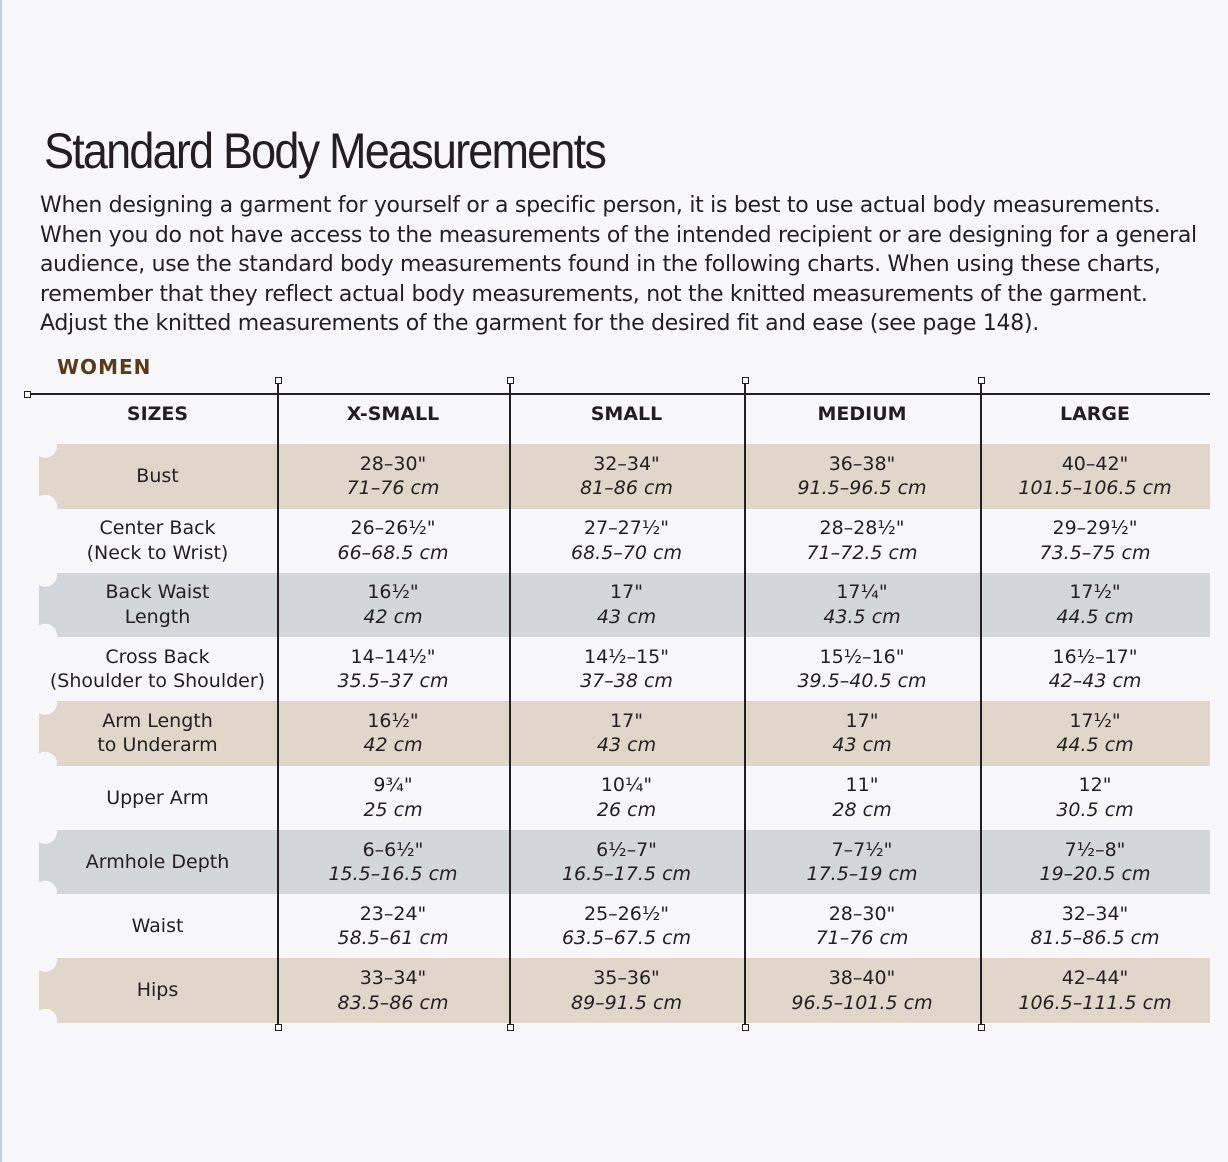  I want to click on measurement-cell: 27–27½" 68.5–70 cm, so click(626, 540).